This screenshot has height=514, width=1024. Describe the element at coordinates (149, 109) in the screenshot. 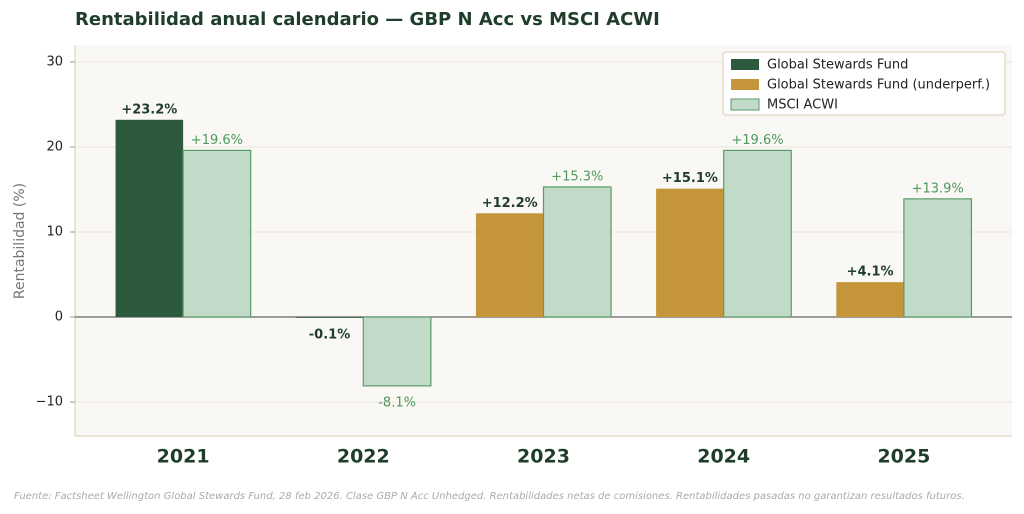

I see `value-label: +23.2%` at that location.